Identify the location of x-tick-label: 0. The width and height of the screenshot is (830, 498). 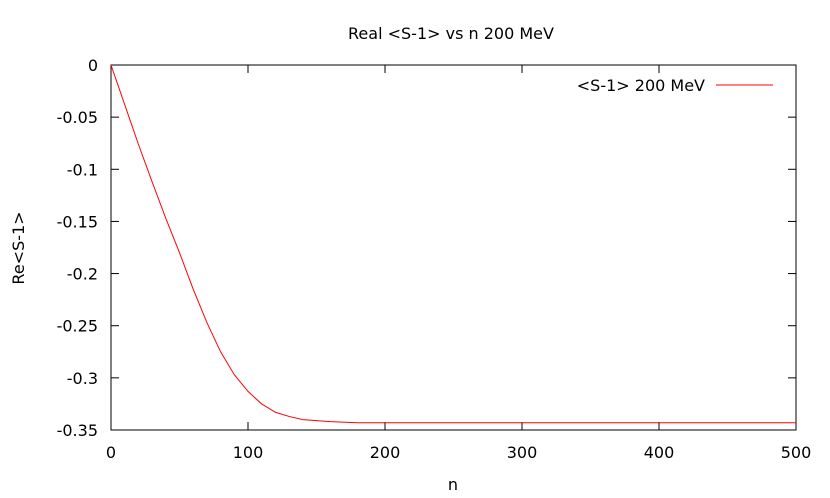
(111, 452).